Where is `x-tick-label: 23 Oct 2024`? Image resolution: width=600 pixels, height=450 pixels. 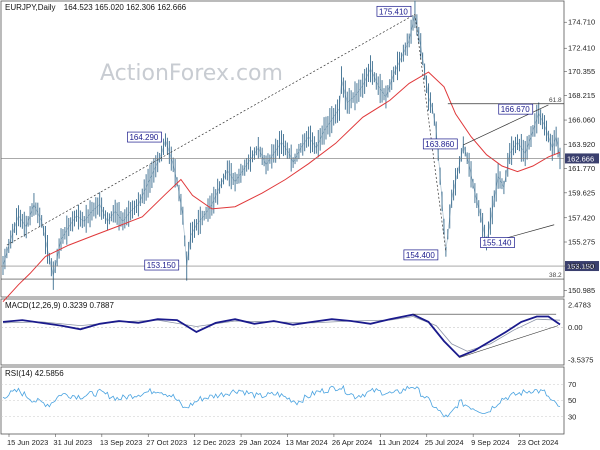
x-tick-label: 23 Oct 2024 is located at coordinates (538, 442).